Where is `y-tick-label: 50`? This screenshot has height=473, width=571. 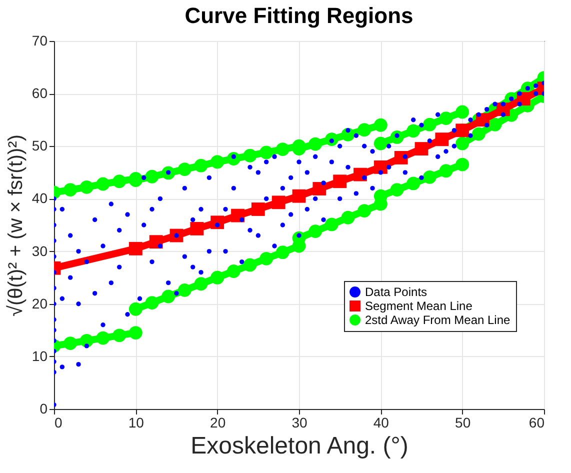 y-tick-label: 50 is located at coordinates (40, 146).